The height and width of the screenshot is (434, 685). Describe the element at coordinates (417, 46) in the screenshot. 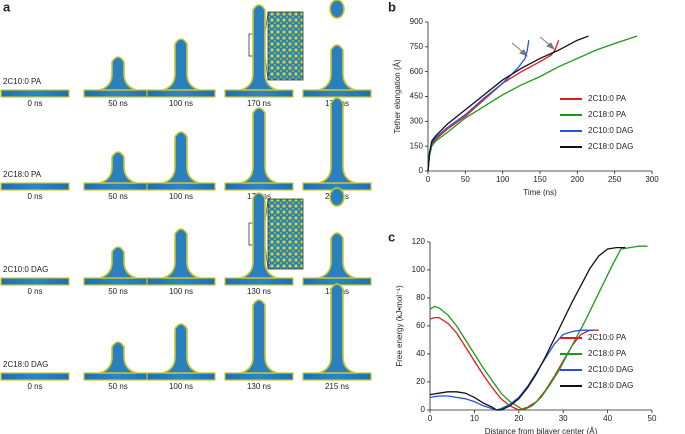

I see `y-tick-label: 750` at that location.